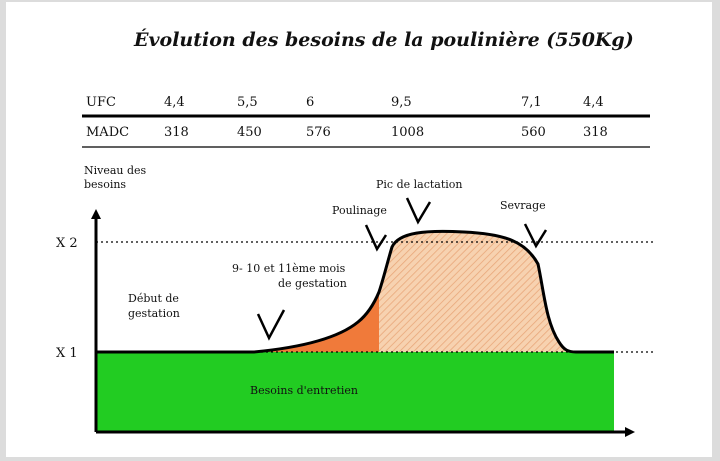  I want to click on pointer-mark-gestation, so click(271, 325).